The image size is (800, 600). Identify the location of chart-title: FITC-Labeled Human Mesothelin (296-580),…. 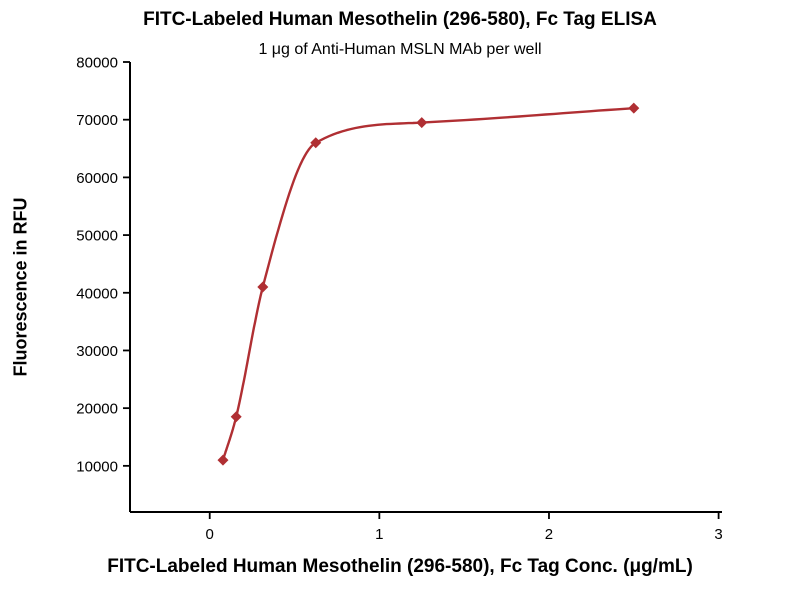
(400, 19).